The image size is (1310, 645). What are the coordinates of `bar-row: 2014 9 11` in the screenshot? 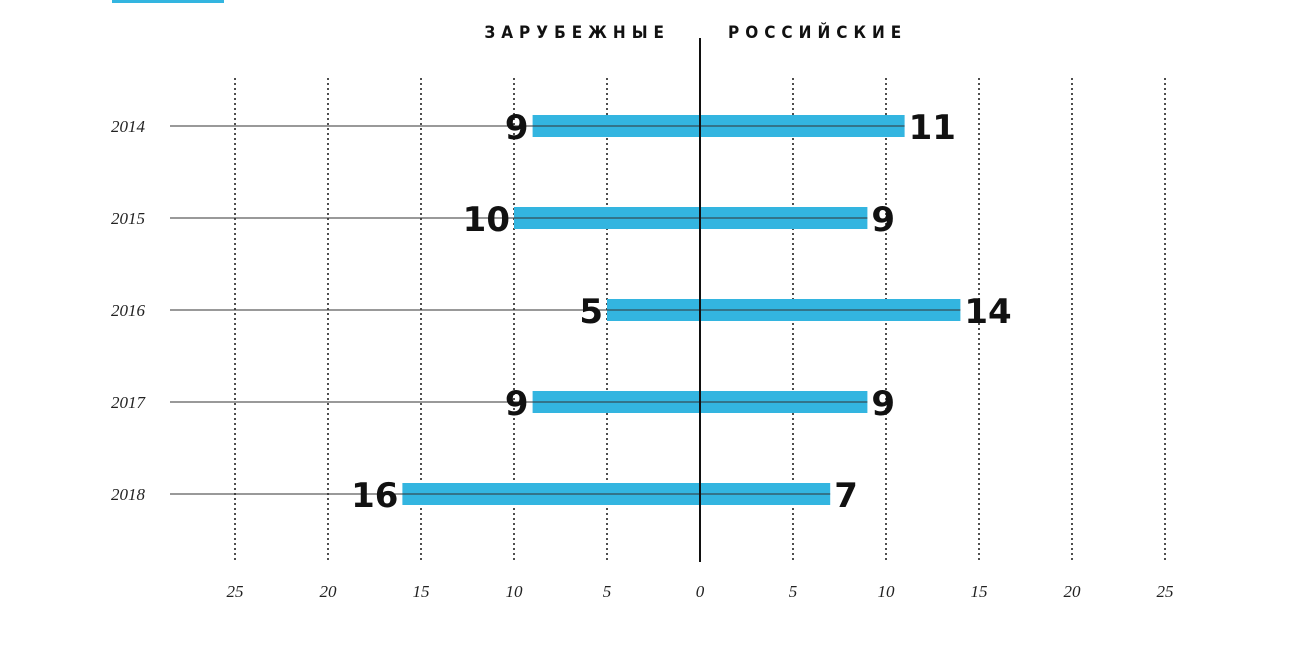 It's located at (533, 128).